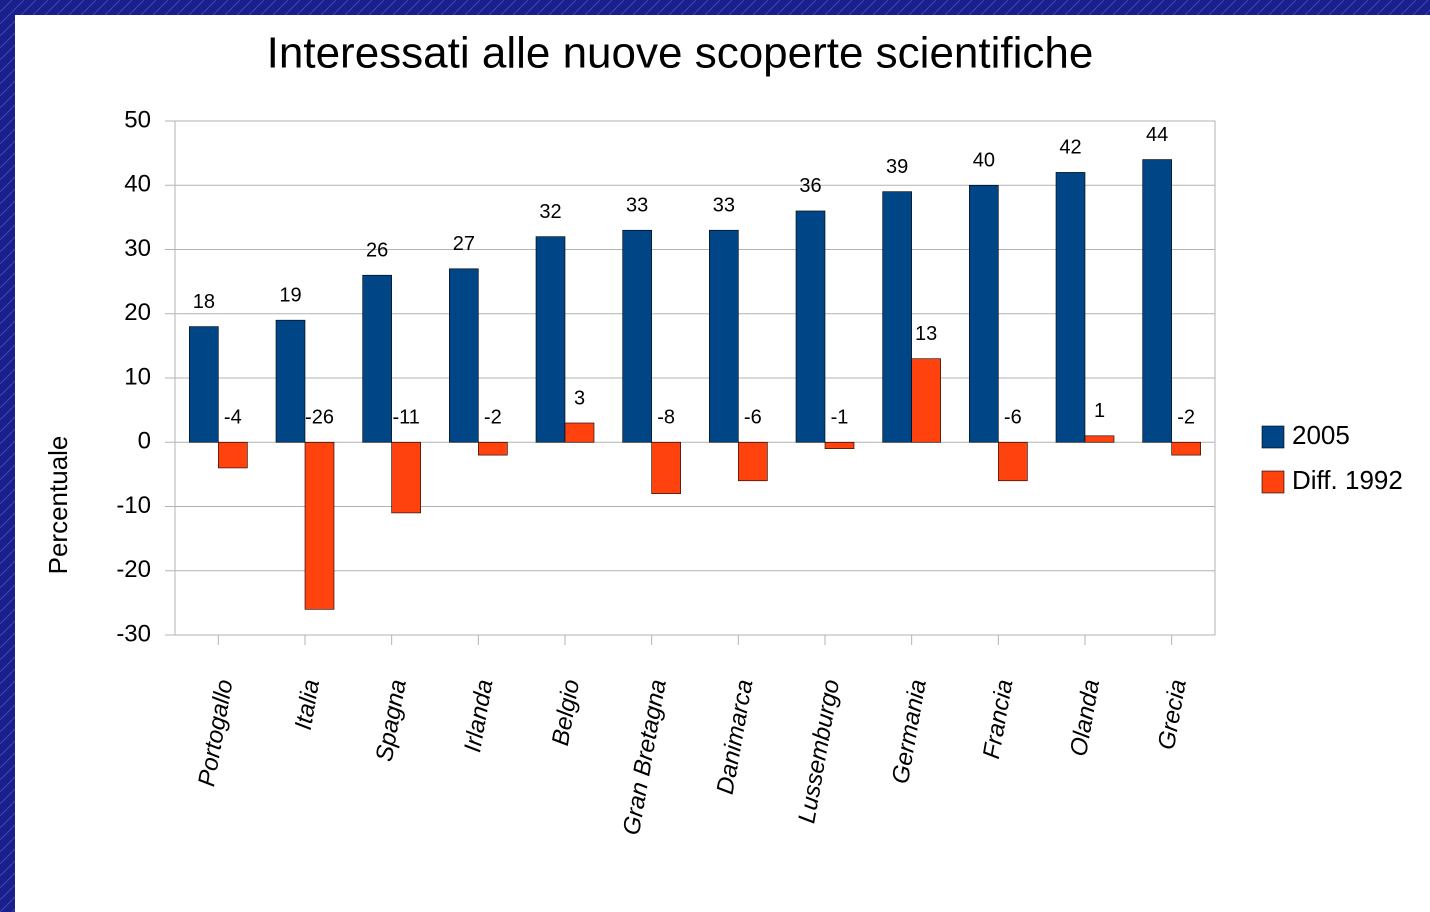 The height and width of the screenshot is (912, 1430). I want to click on y-tick-label: -20, so click(133, 569).